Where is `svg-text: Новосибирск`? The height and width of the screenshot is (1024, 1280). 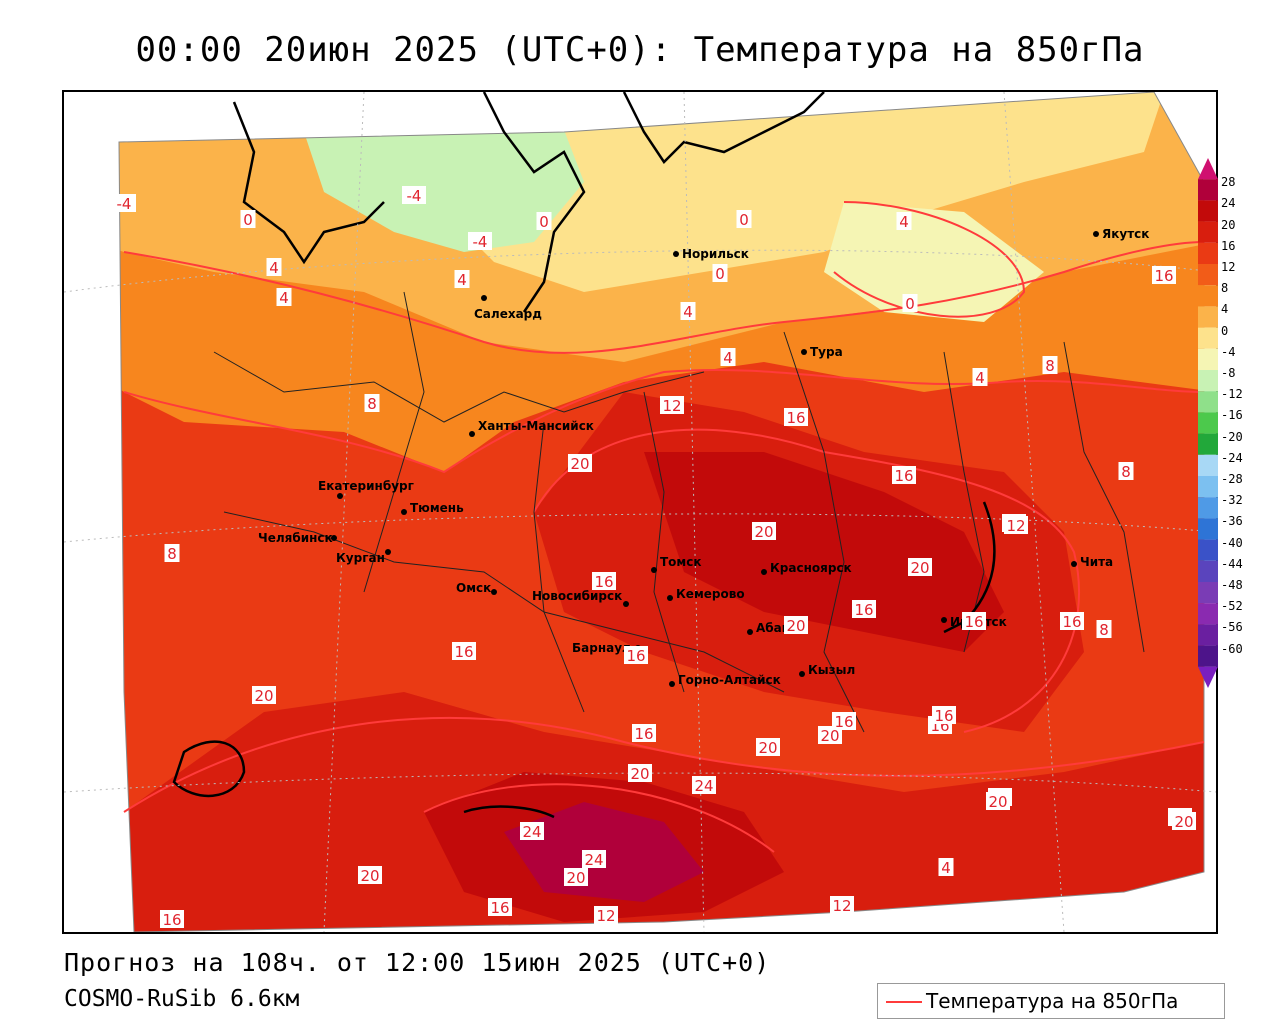
svg-text: Новосибирск is located at coordinates (577, 596).